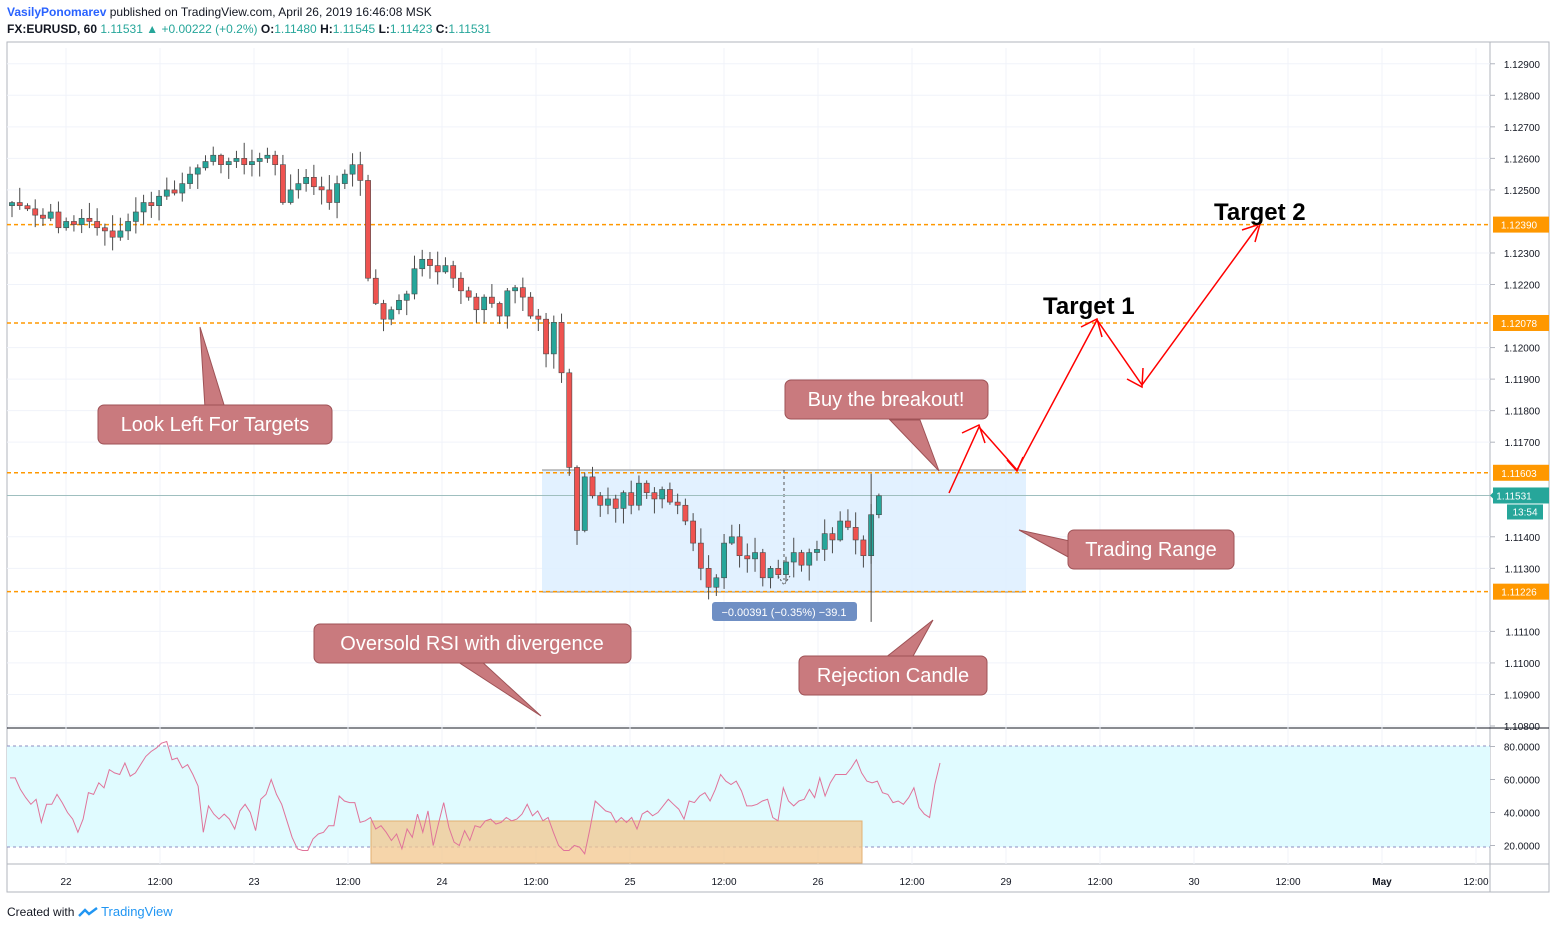 The image size is (1555, 930). What do you see at coordinates (475, 797) in the screenshot?
I see `rsi-line` at bounding box center [475, 797].